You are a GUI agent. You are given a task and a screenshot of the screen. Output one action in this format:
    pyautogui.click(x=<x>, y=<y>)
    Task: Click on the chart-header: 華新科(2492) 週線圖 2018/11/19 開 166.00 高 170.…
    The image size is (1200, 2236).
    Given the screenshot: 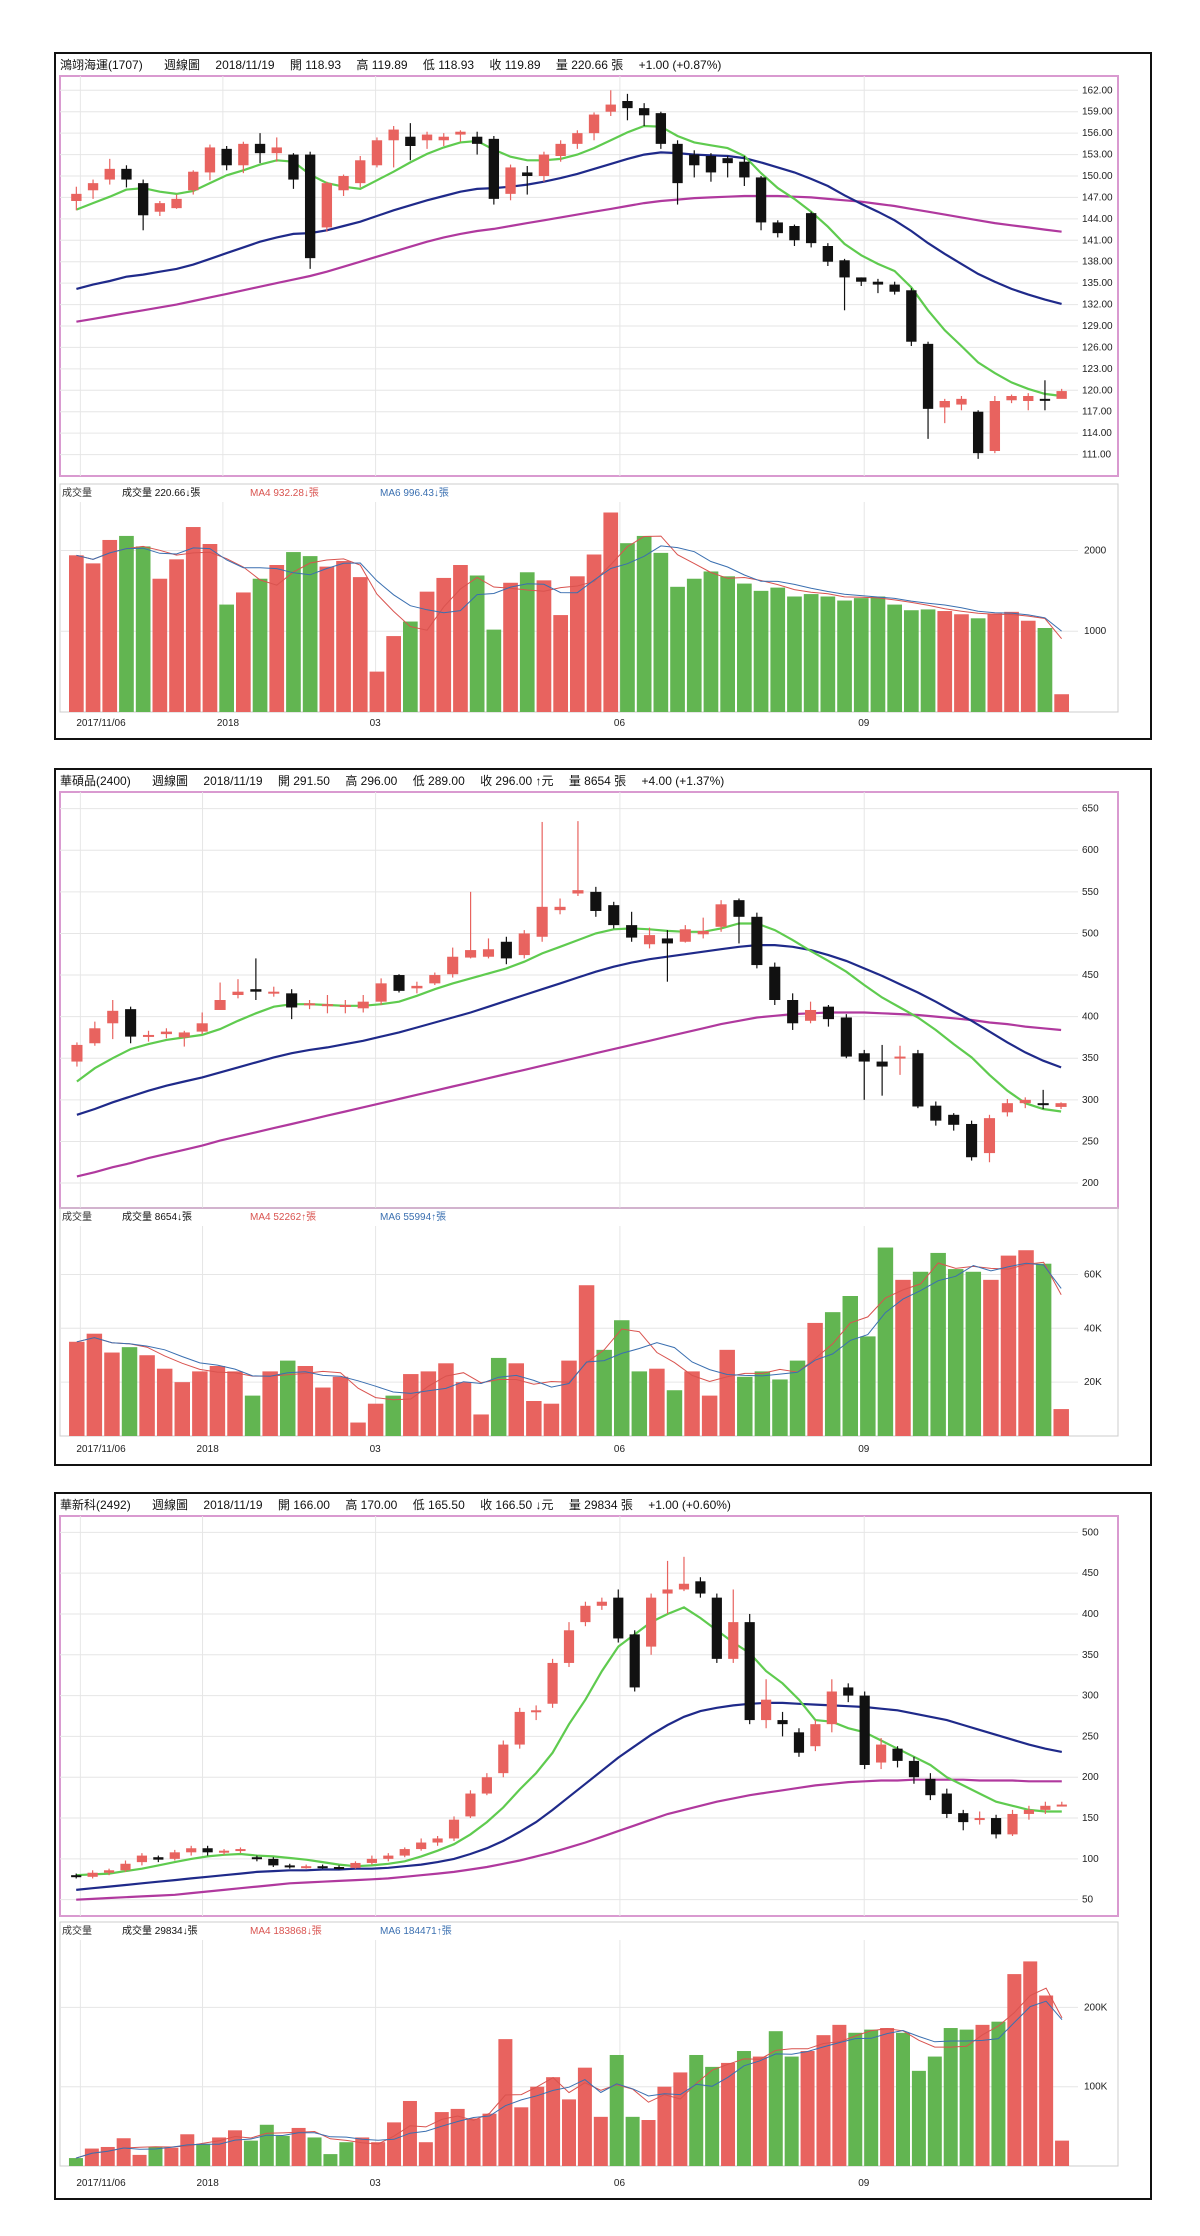 What is the action you would take?
    pyautogui.click(x=603, y=1504)
    